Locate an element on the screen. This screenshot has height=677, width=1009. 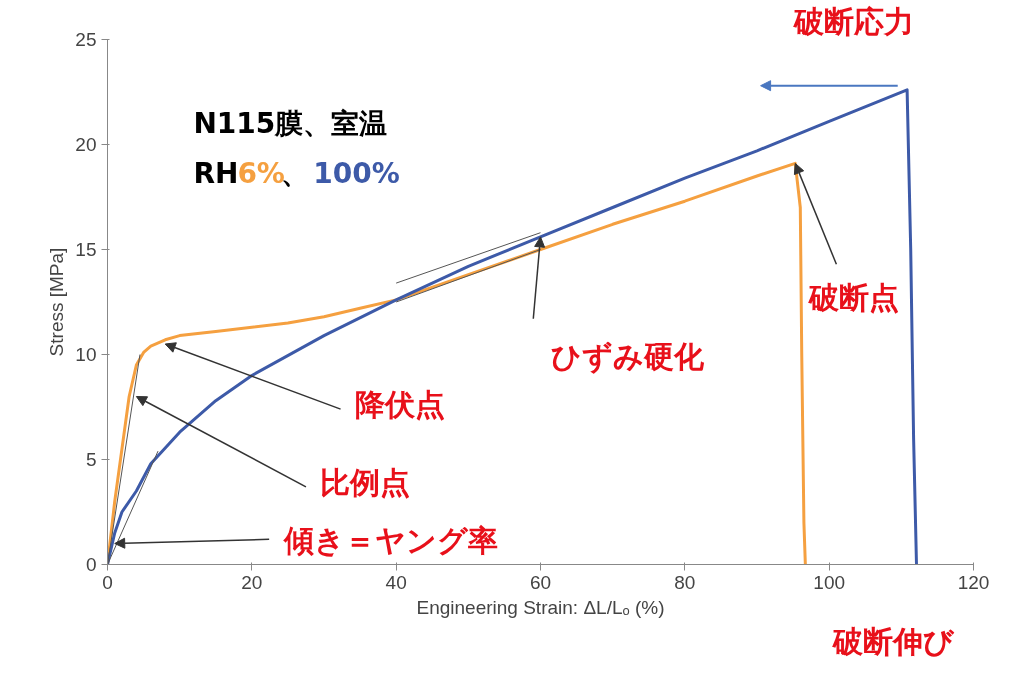
y-axis-title: Stress [MPa] is located at coordinates (57, 302).